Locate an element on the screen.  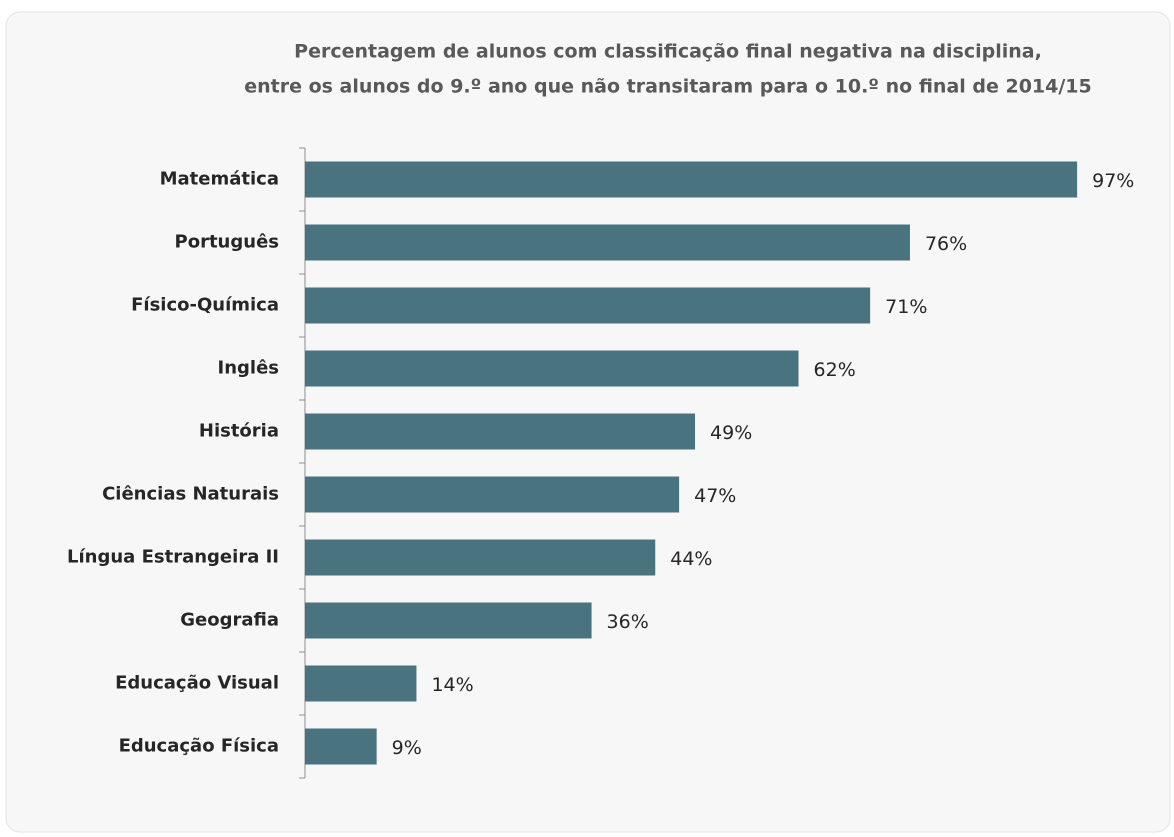
data-label: 76% is located at coordinates (946, 244).